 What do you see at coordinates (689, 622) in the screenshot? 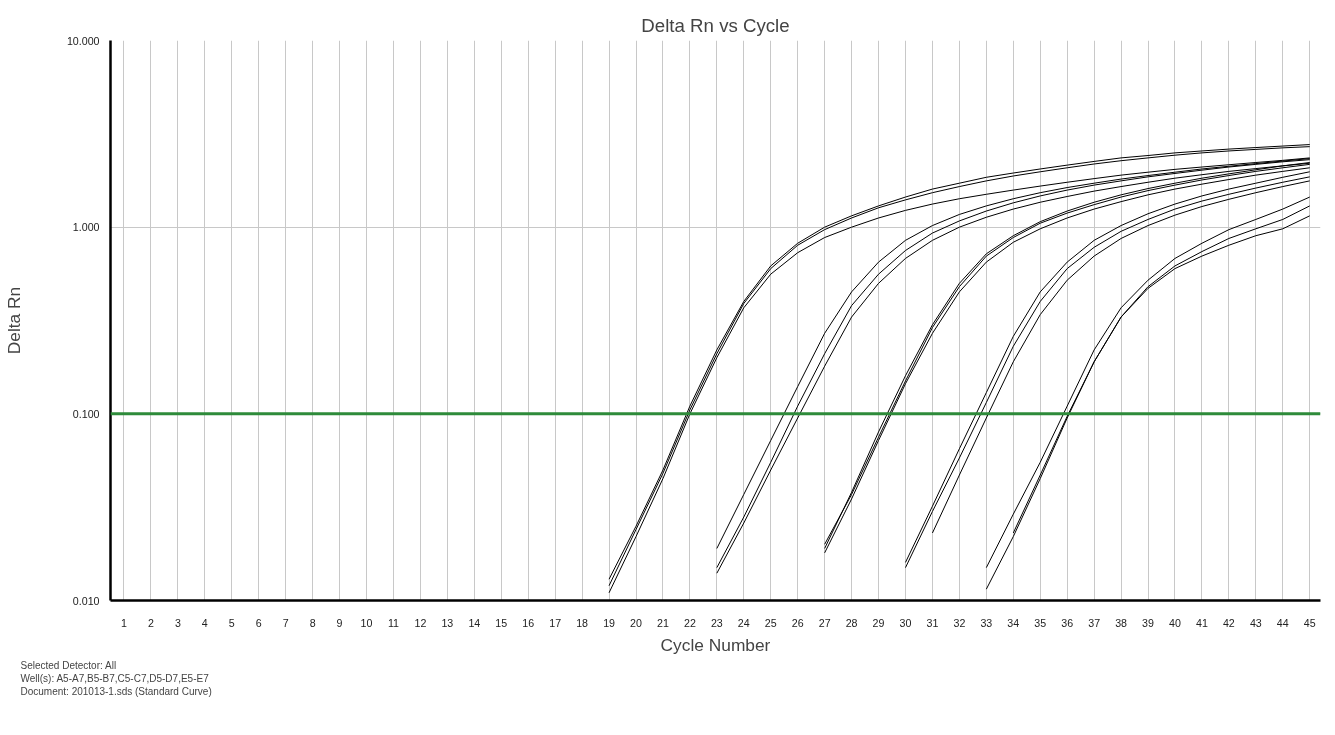
I see `x-tick-label: 22` at bounding box center [689, 622].